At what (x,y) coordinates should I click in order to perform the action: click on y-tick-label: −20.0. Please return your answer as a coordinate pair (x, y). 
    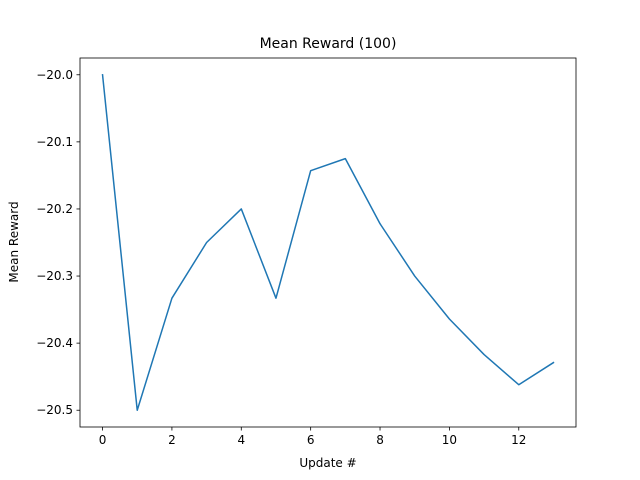
    Looking at the image, I should click on (54, 75).